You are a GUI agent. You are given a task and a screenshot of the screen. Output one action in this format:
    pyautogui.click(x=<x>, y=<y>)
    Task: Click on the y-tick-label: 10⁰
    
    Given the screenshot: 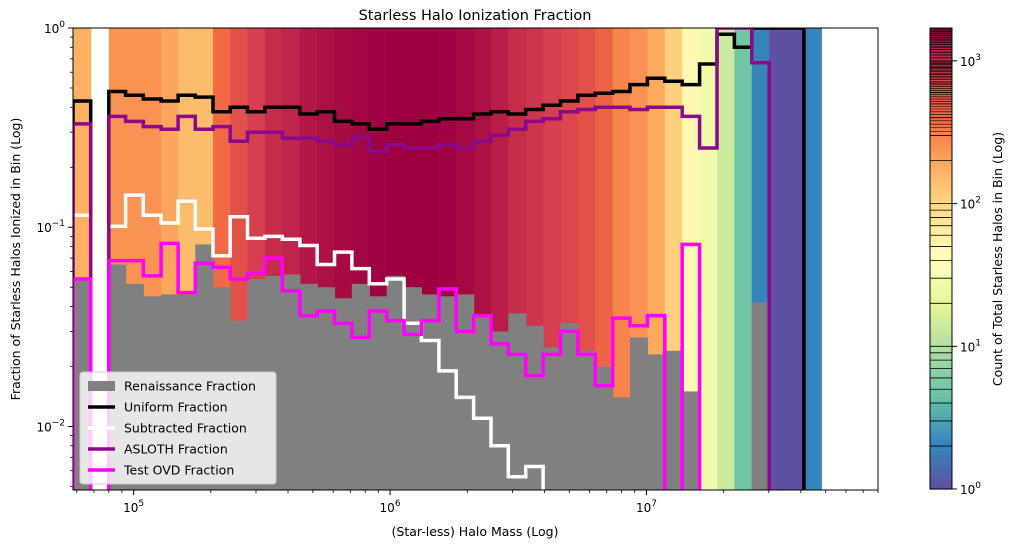 What is the action you would take?
    pyautogui.click(x=54, y=28)
    